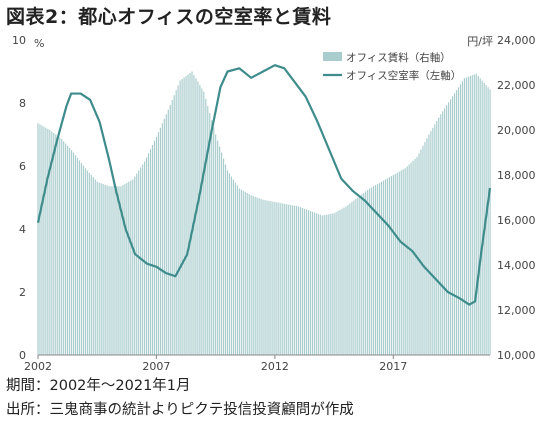  Describe the element at coordinates (332, 56) in the screenshot. I see `legend-rent-swatch` at that location.